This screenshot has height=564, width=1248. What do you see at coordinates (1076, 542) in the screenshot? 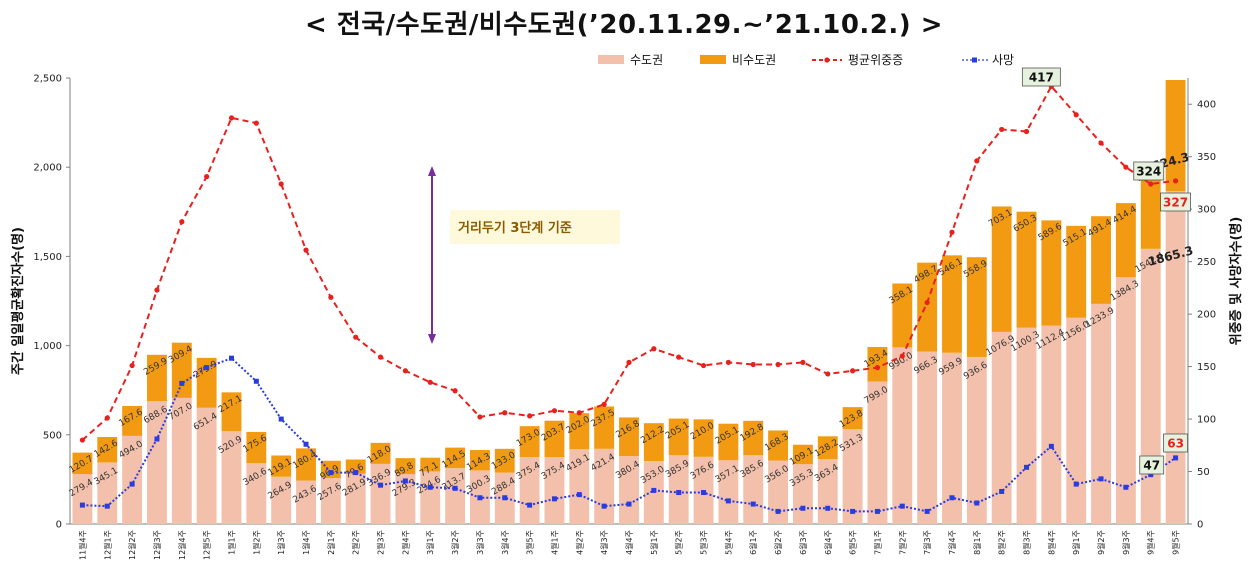
I see `x-tick-label: 9월1주` at bounding box center [1076, 542].